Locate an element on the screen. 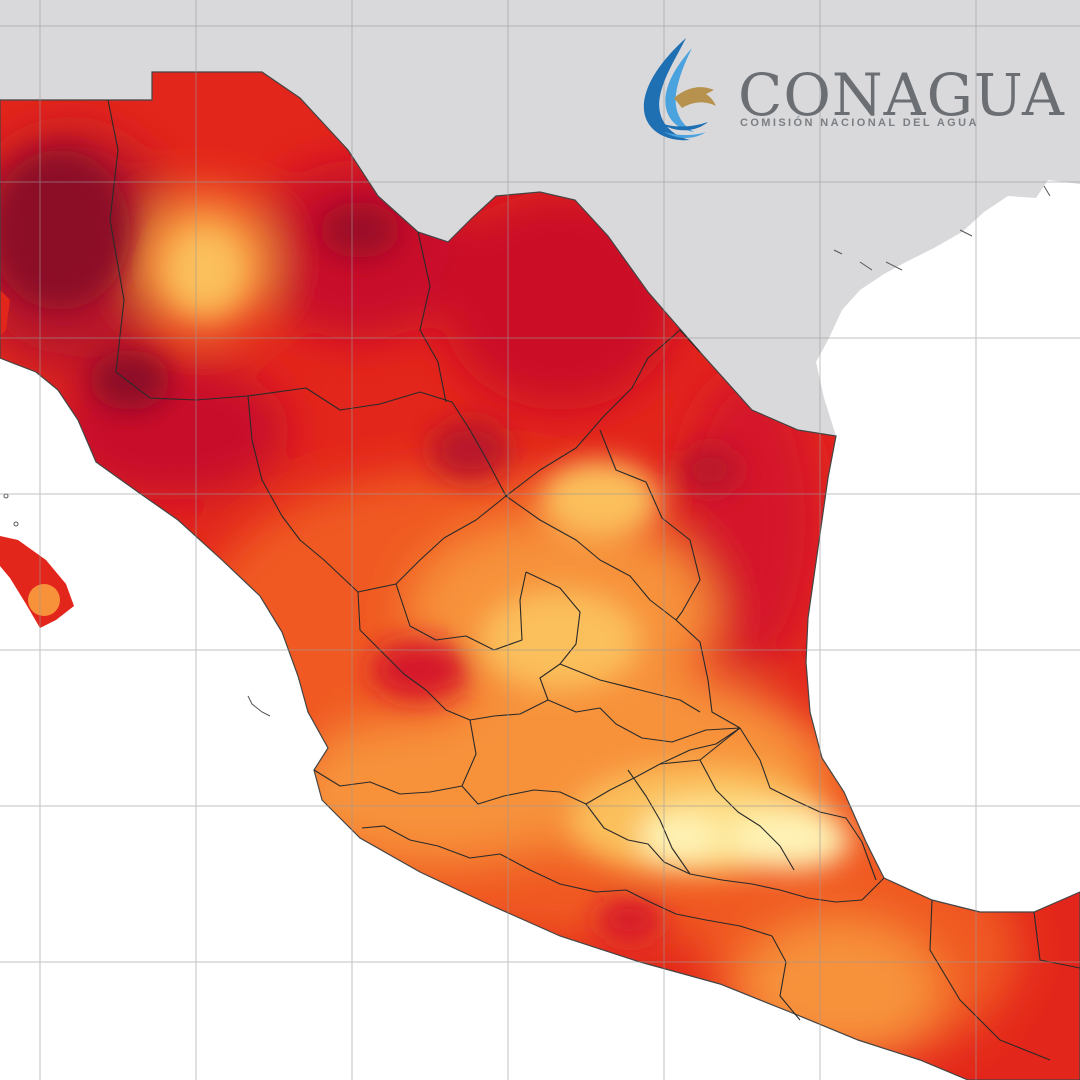 Image resolution: width=1080 pixels, height=1080 pixels. baja-fragment is located at coordinates (37, 459).